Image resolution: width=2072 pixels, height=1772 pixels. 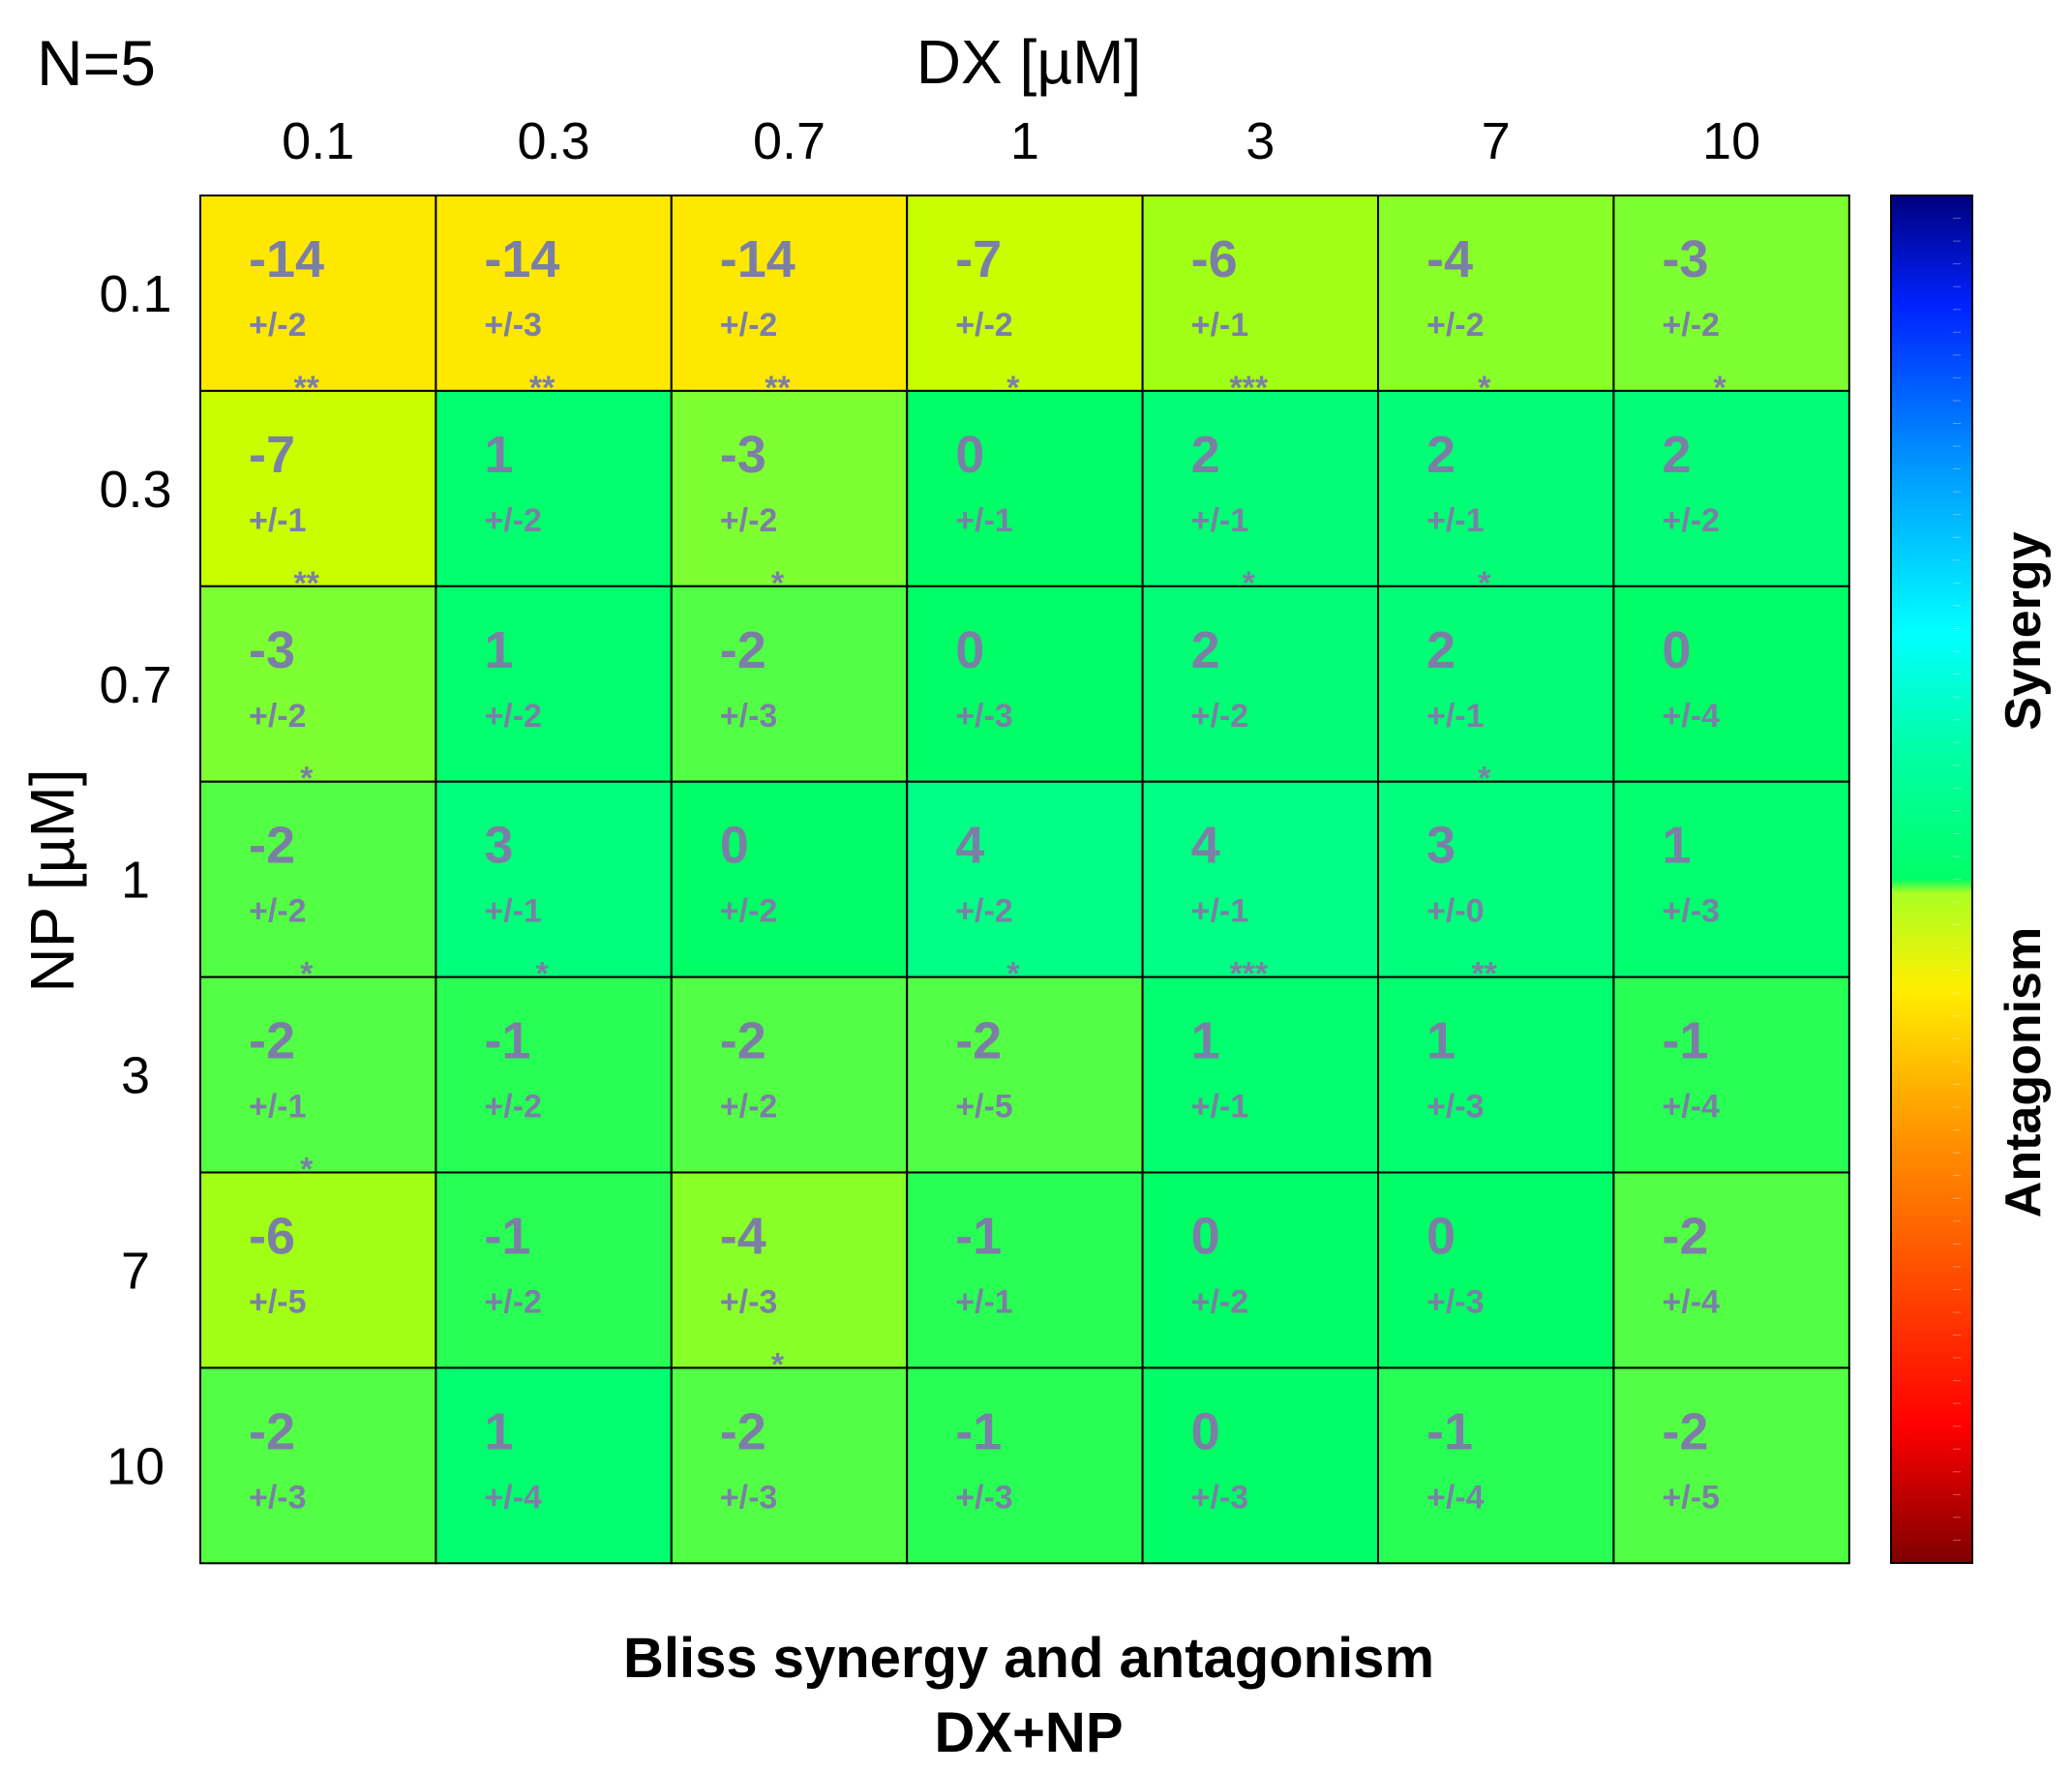 I want to click on heatmap-cell: -1 +/-1, so click(x=1025, y=1270).